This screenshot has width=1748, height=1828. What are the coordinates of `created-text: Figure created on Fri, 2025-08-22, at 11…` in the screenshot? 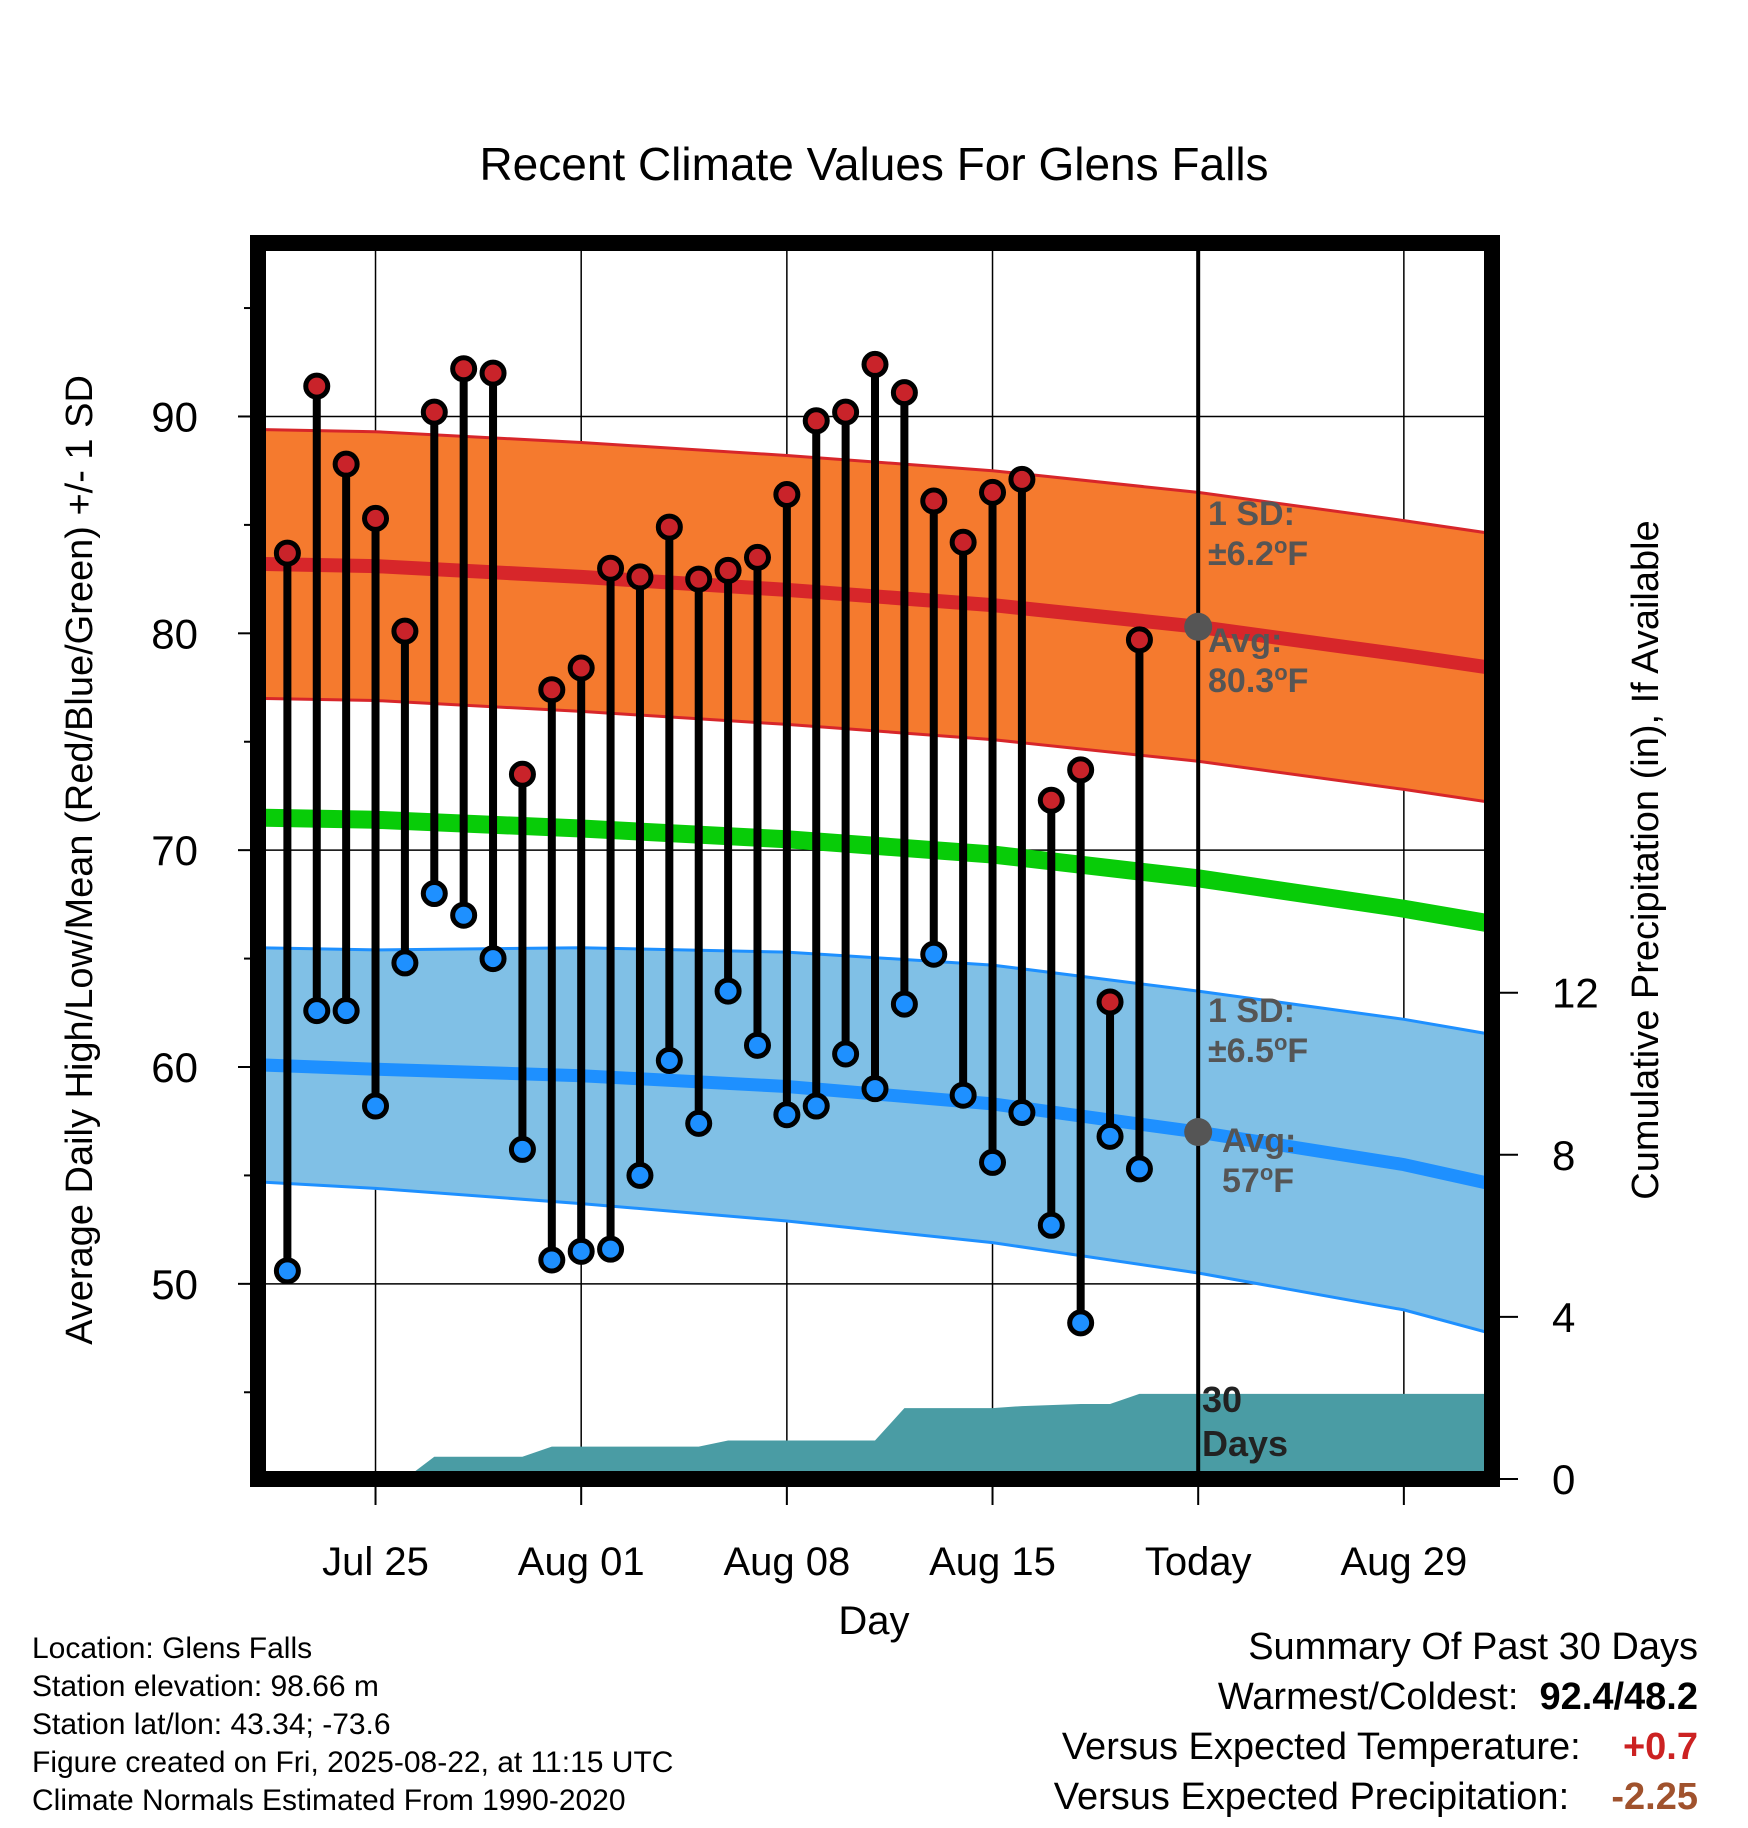 It's located at (353, 1762).